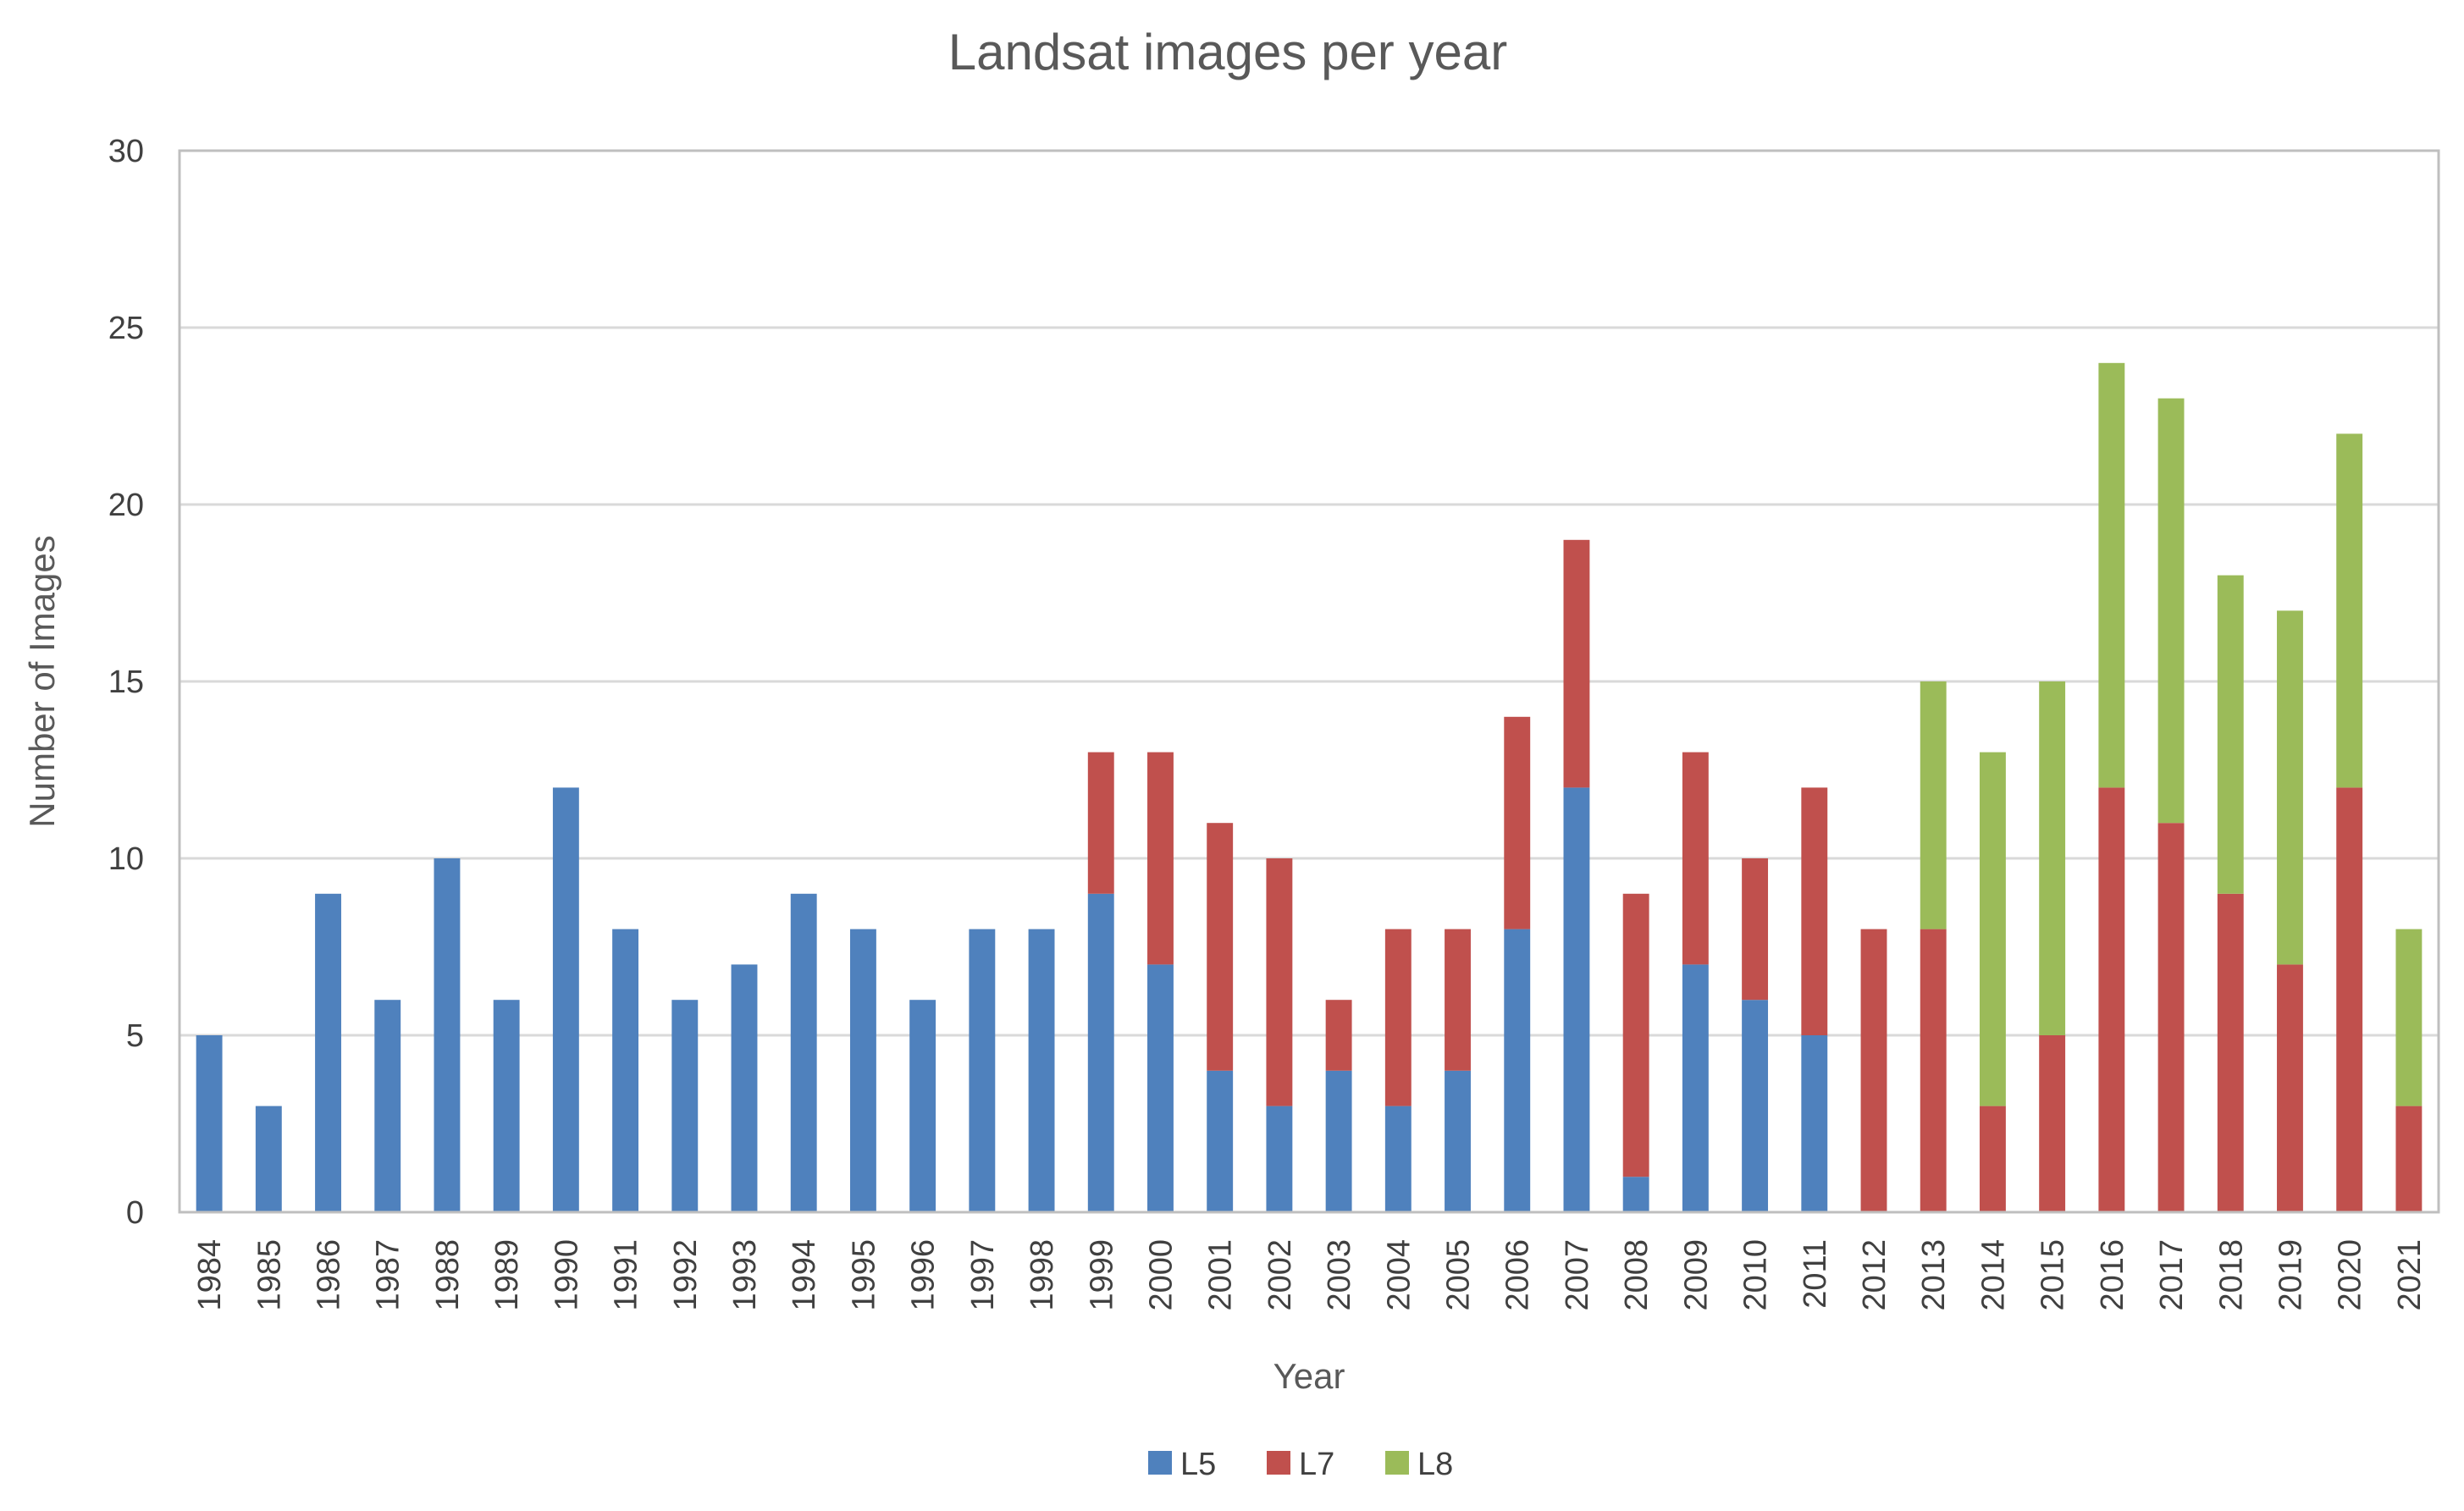  What do you see at coordinates (565, 999) in the screenshot?
I see `bar-l5-1990` at bounding box center [565, 999].